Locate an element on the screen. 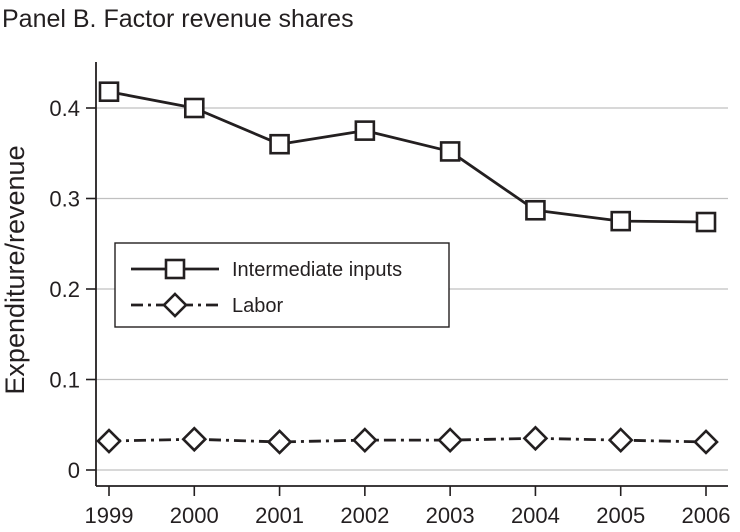 The height and width of the screenshot is (532, 740). y-tick-label: 0.4 is located at coordinates (64, 108).